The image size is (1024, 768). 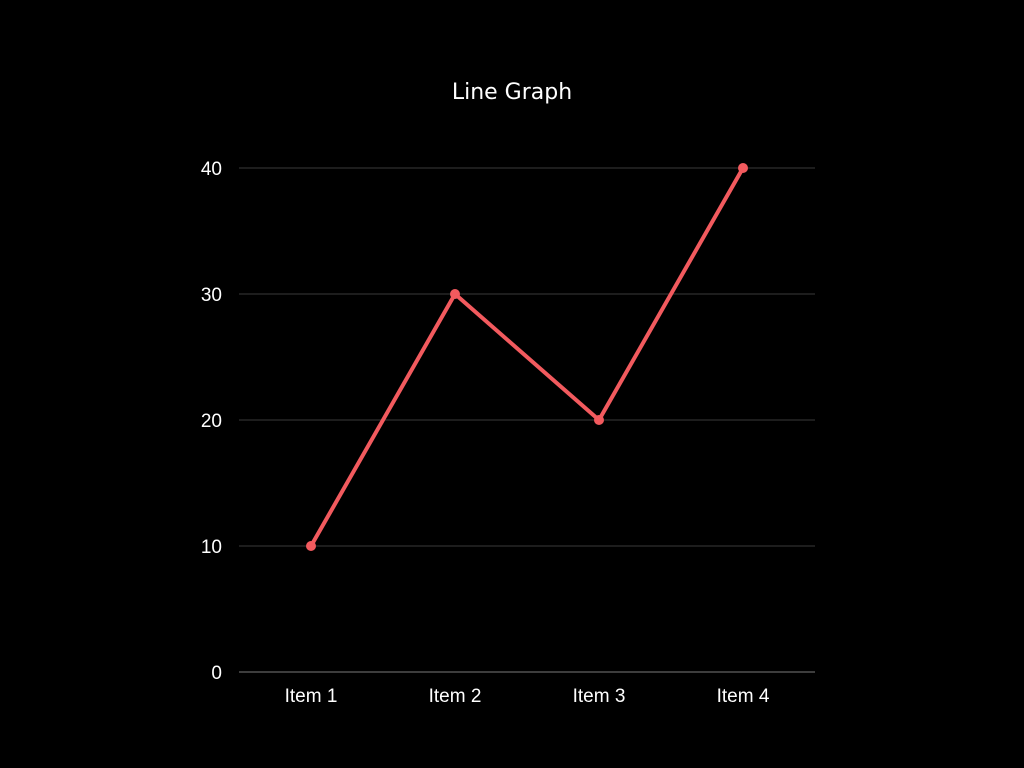 I want to click on x-tick-label: Item 4, so click(x=743, y=696).